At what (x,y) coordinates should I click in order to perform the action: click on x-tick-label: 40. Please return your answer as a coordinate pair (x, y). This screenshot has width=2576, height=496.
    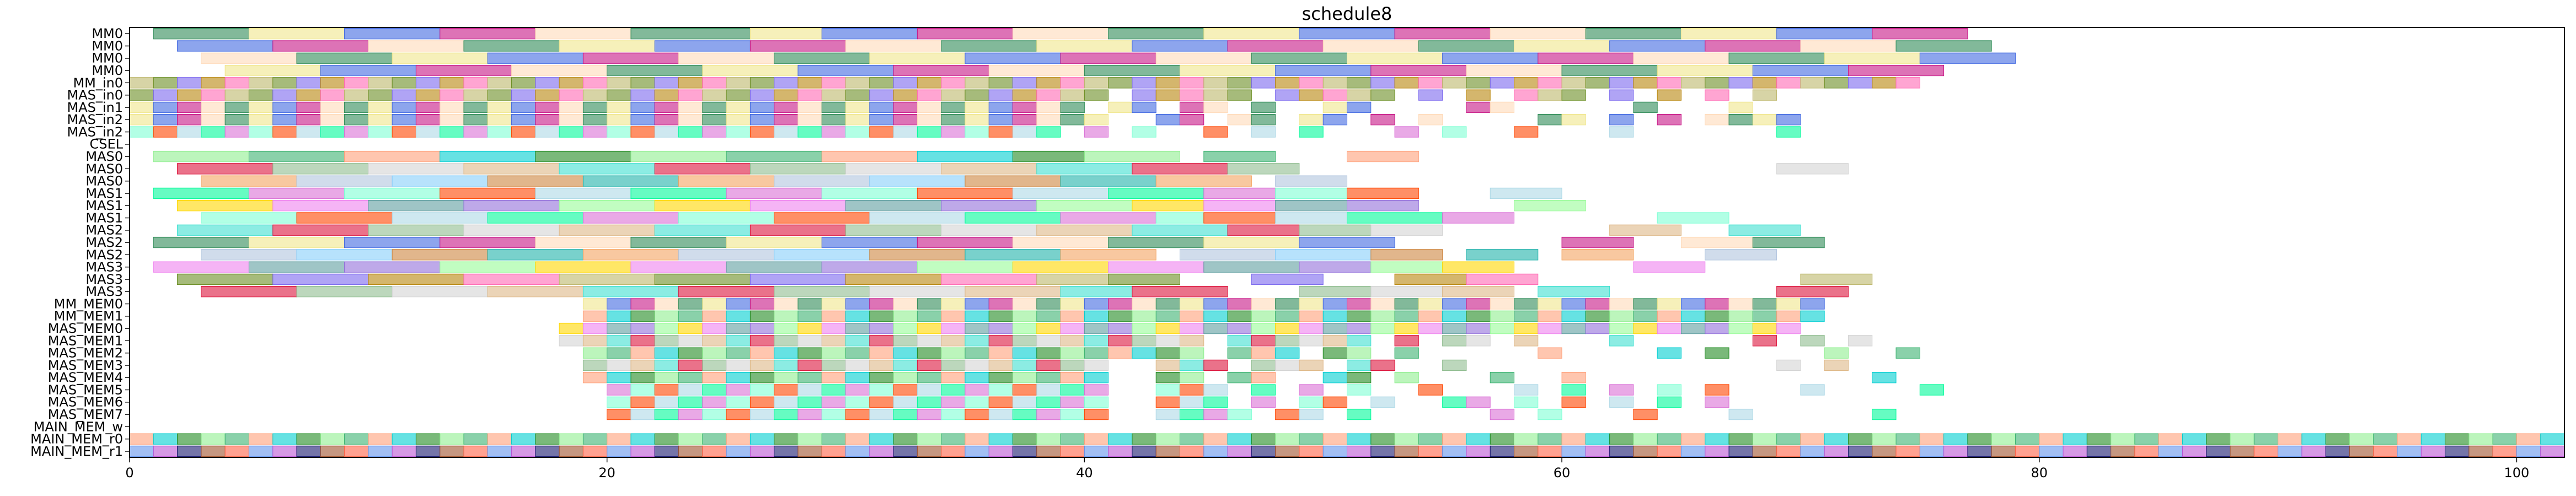
    Looking at the image, I should click on (1084, 473).